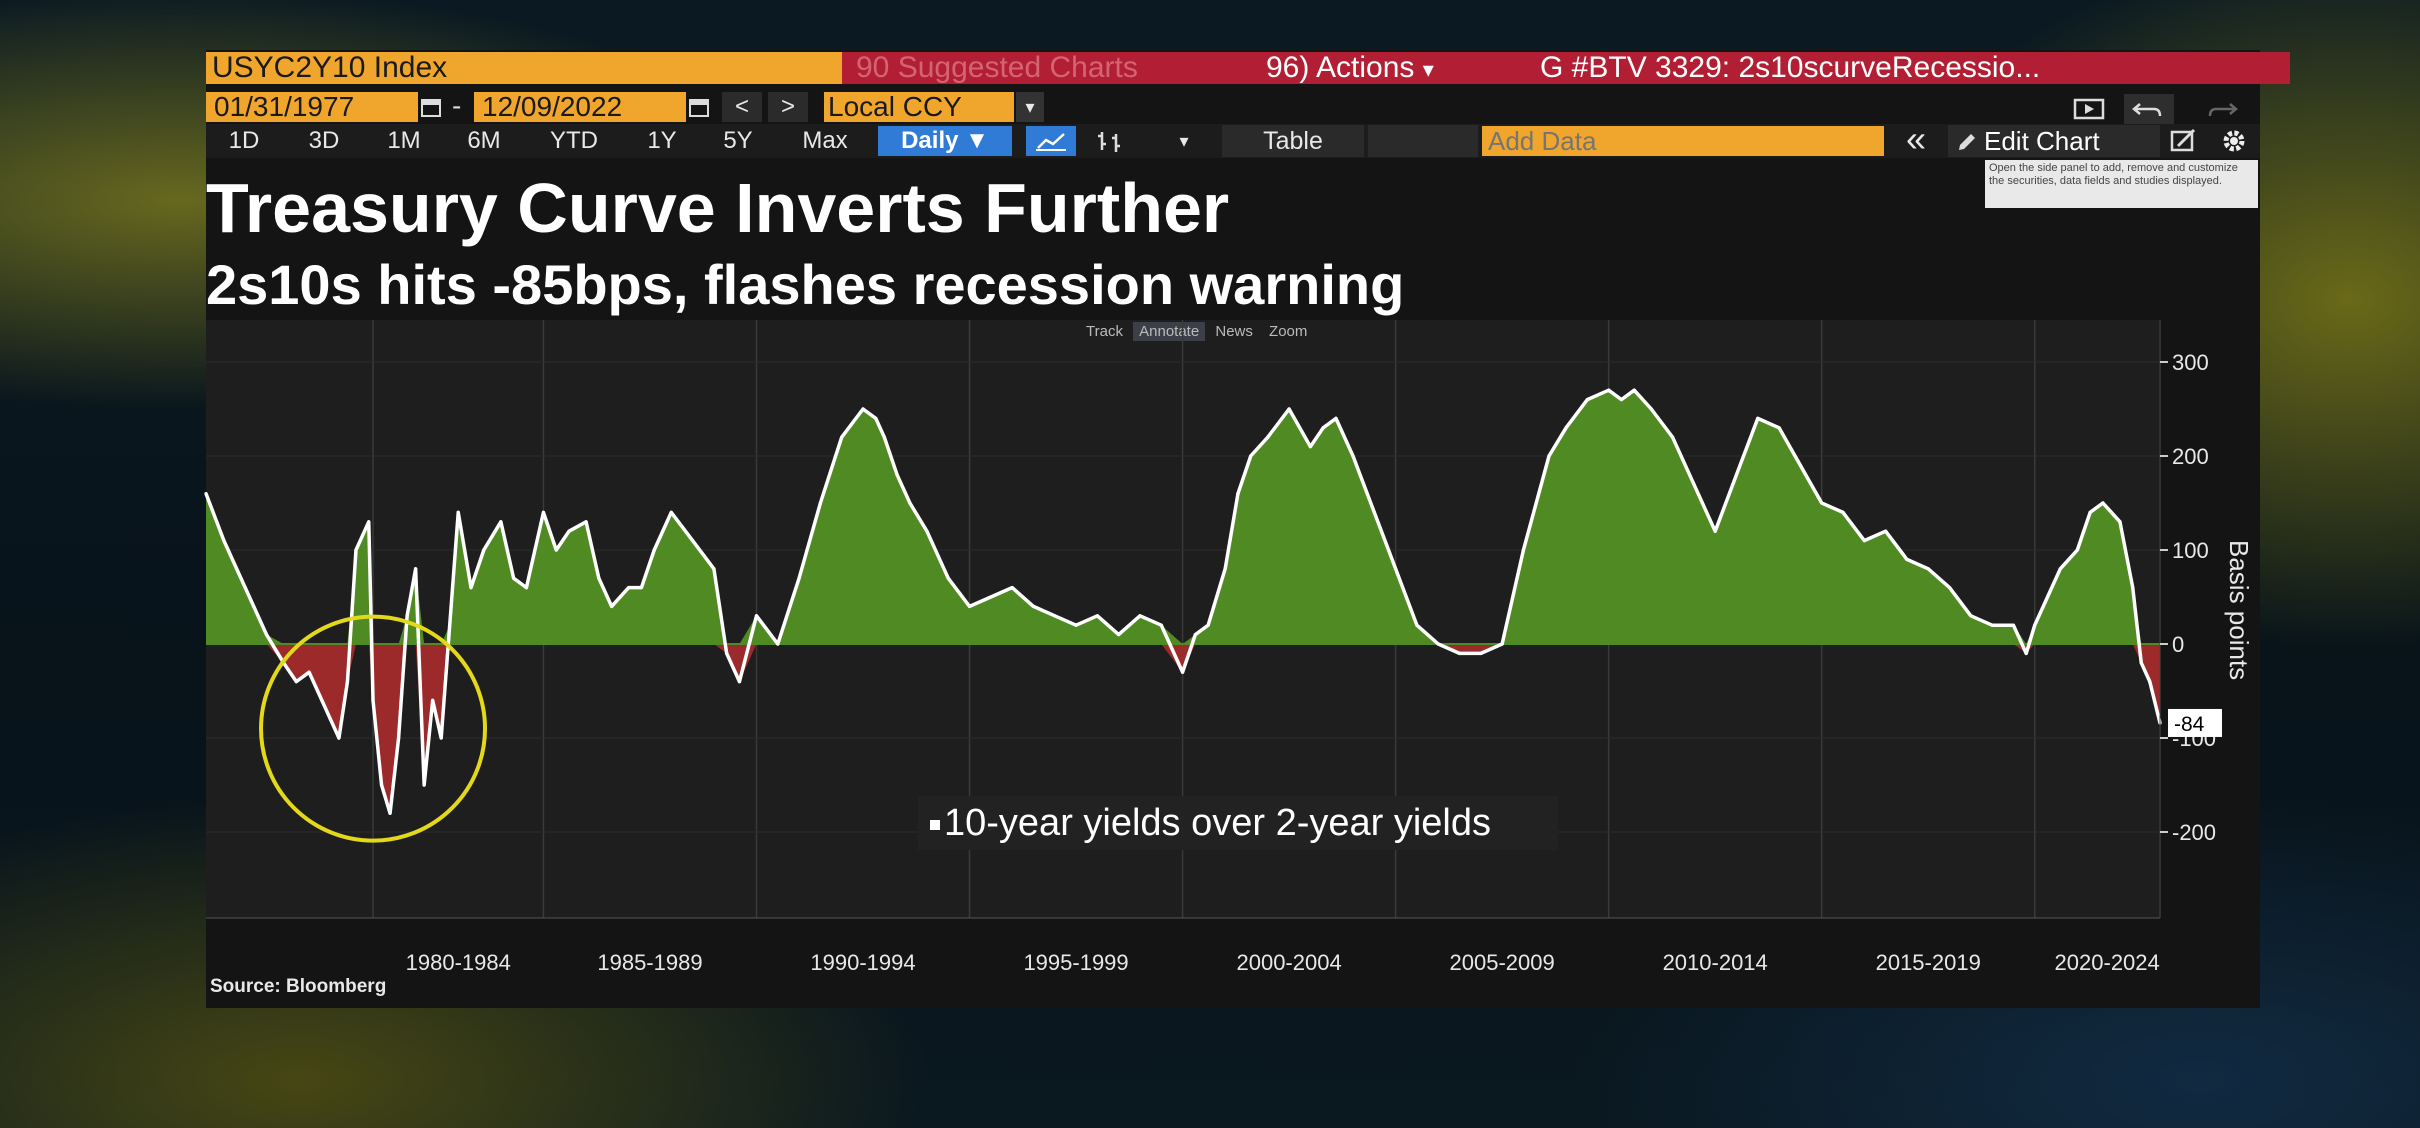  I want to click on ticker-field: USYC2Y10 Index, so click(525, 68).